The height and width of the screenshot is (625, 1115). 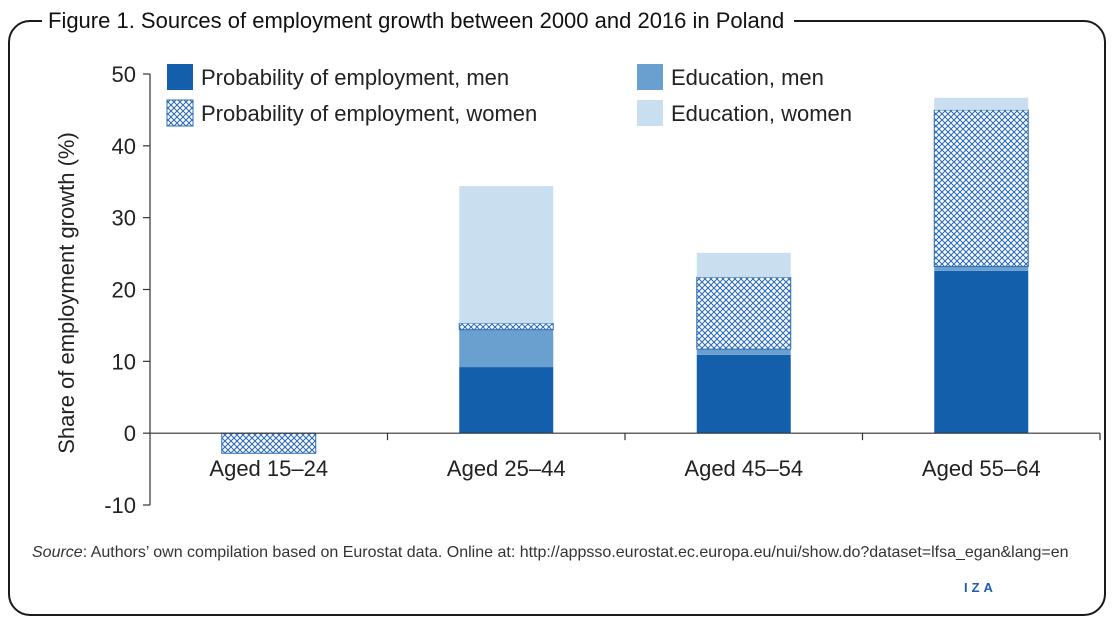 I want to click on x-tick-label: Aged 25–44, so click(x=506, y=468).